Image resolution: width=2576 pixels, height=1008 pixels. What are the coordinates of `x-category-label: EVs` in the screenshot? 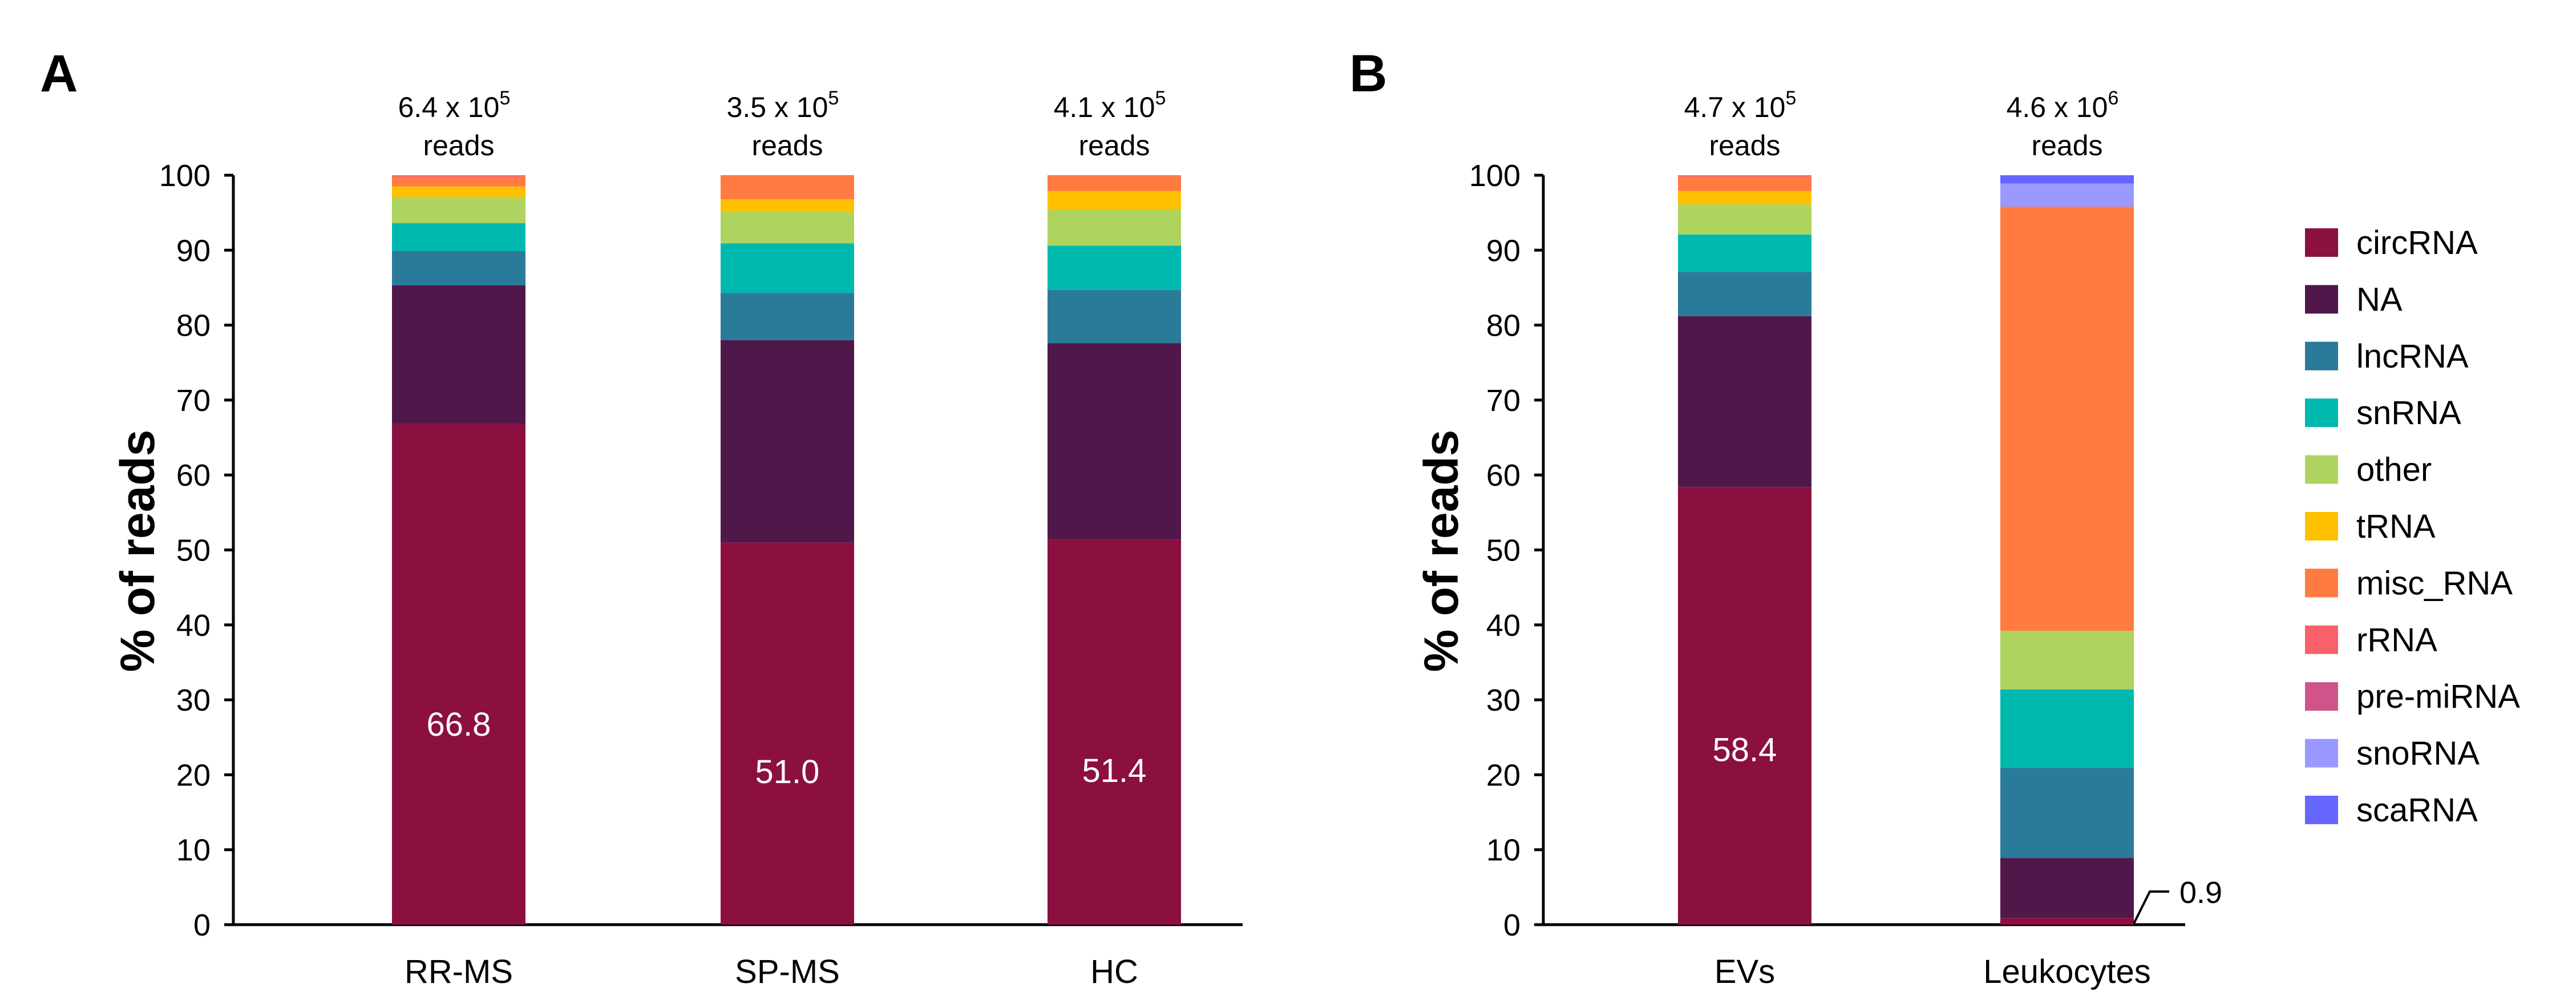 It's located at (1744, 971).